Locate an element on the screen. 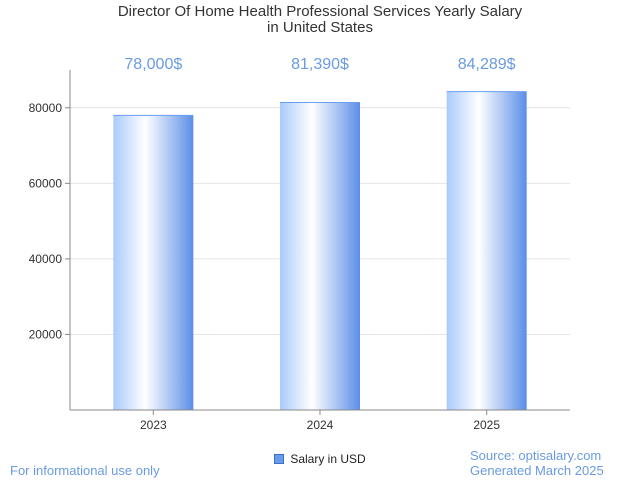 The width and height of the screenshot is (640, 480). data-label: 78,000$ is located at coordinates (153, 64).